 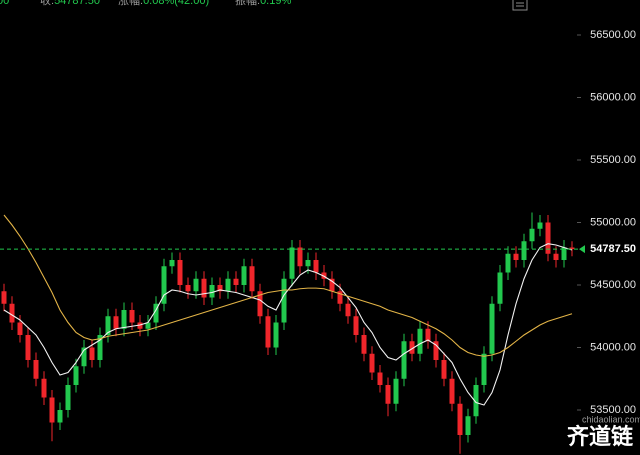 I want to click on y-tick-label: 56000.00, so click(x=613, y=97).